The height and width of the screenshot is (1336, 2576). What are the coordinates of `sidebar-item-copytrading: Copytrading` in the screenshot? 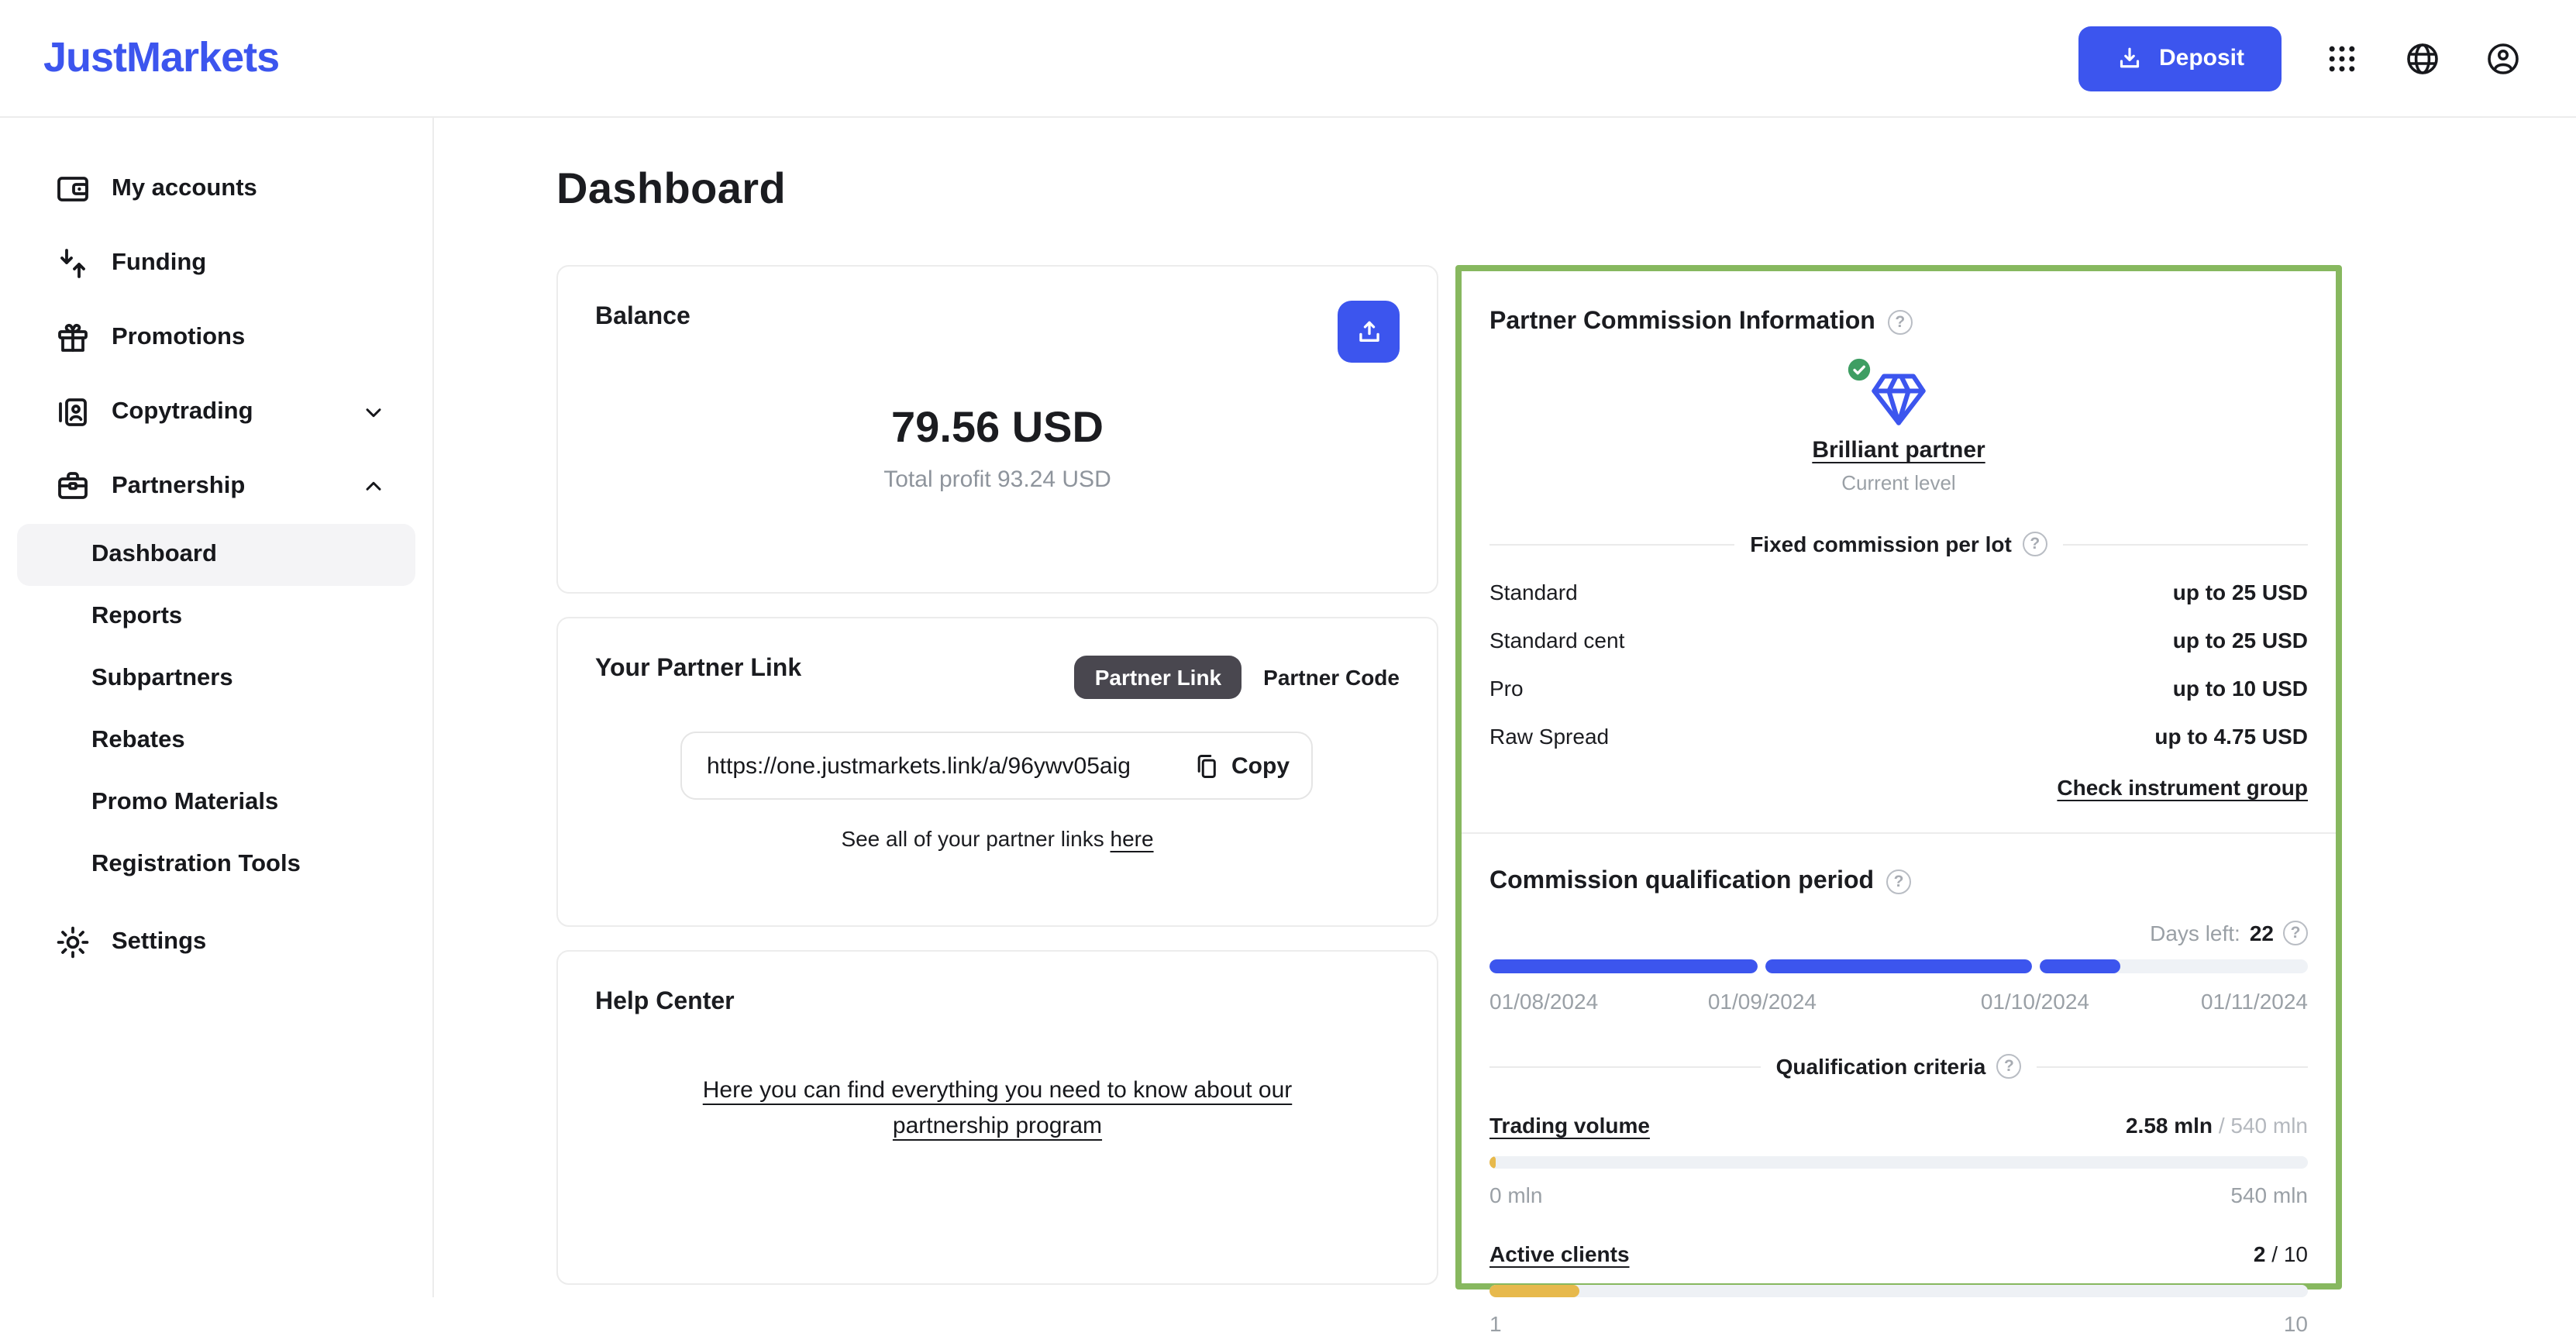 It's located at (216, 412).